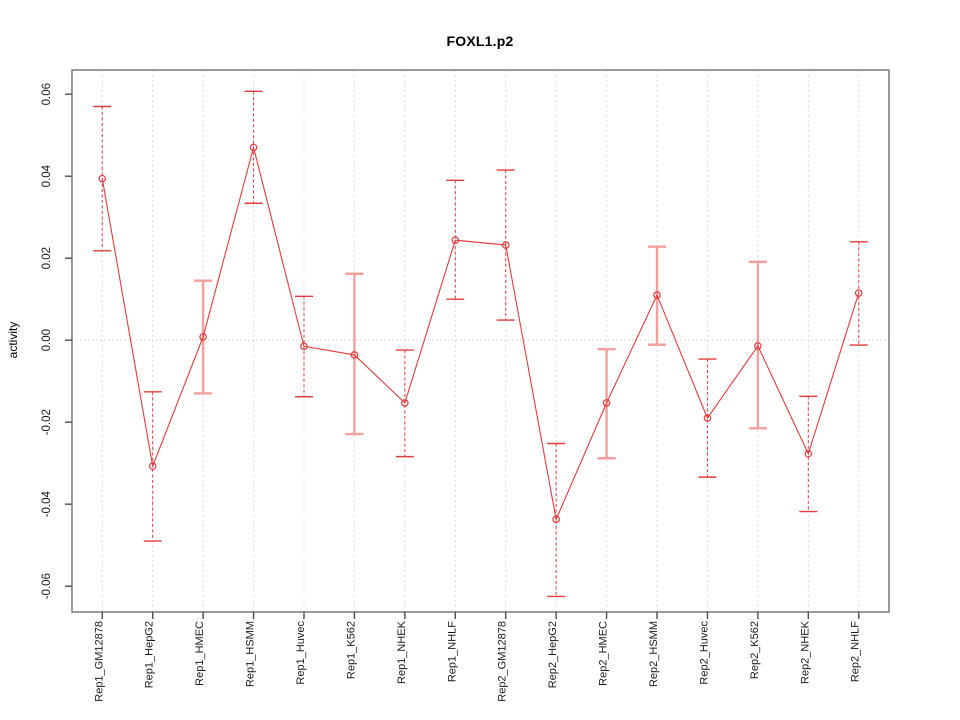 The image size is (960, 720). I want to click on x-tick-label: Rep1_HSMM, so click(251, 654).